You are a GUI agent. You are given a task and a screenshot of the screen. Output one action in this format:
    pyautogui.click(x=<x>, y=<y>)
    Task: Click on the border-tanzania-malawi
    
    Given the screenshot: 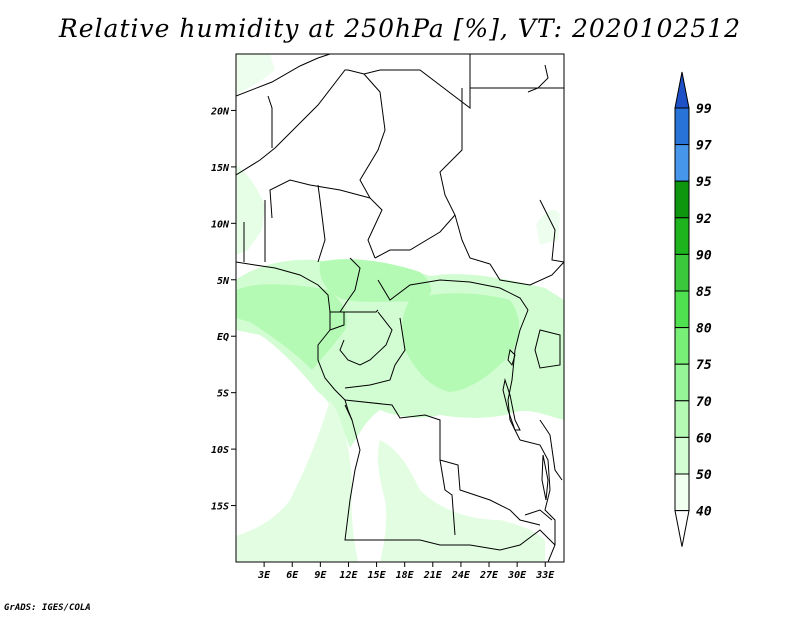 What is the action you would take?
    pyautogui.click(x=537, y=492)
    